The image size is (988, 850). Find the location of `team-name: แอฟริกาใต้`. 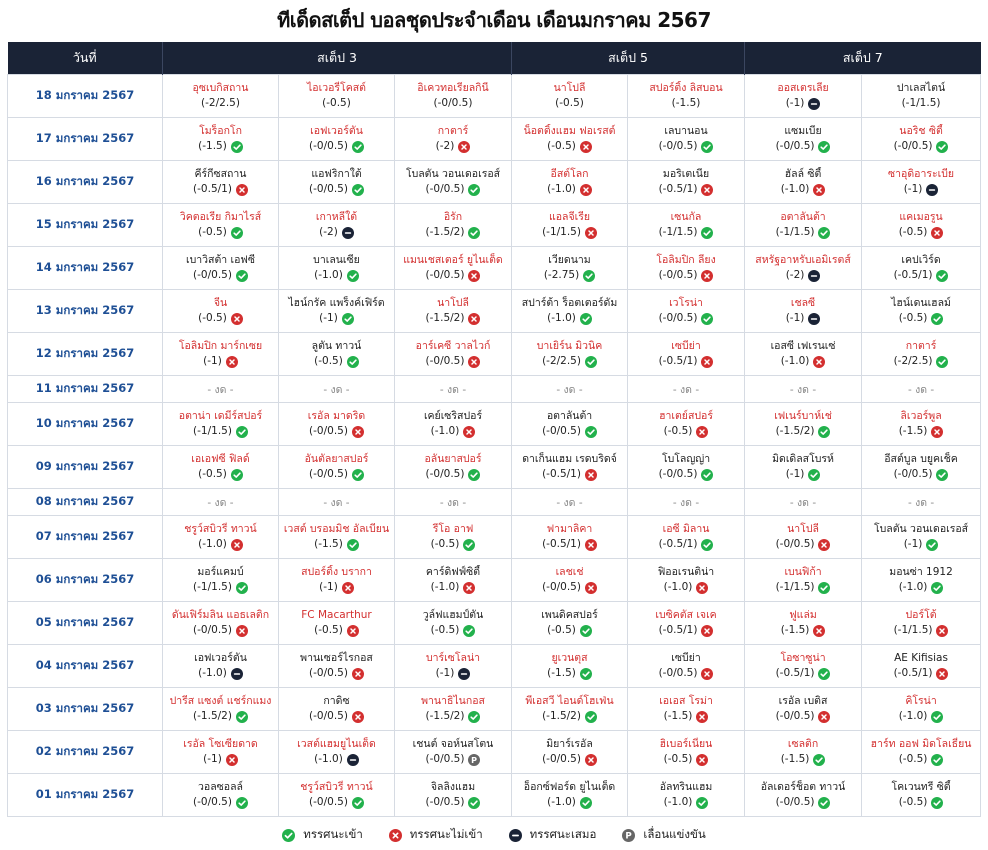

team-name: แอฟริกาใต้ is located at coordinates (336, 174).